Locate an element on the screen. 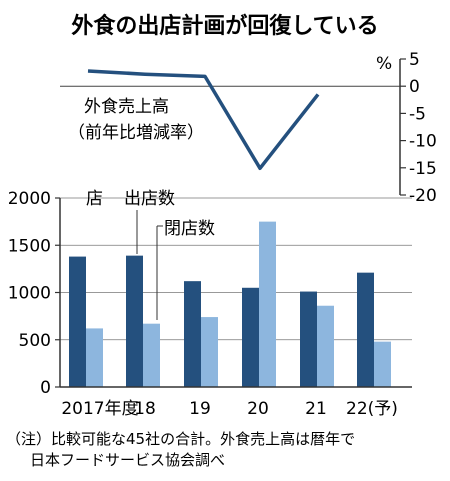 This screenshot has height=481, width=450. footnote-line2: 日本フードサービス協会調べ is located at coordinates (127, 460).